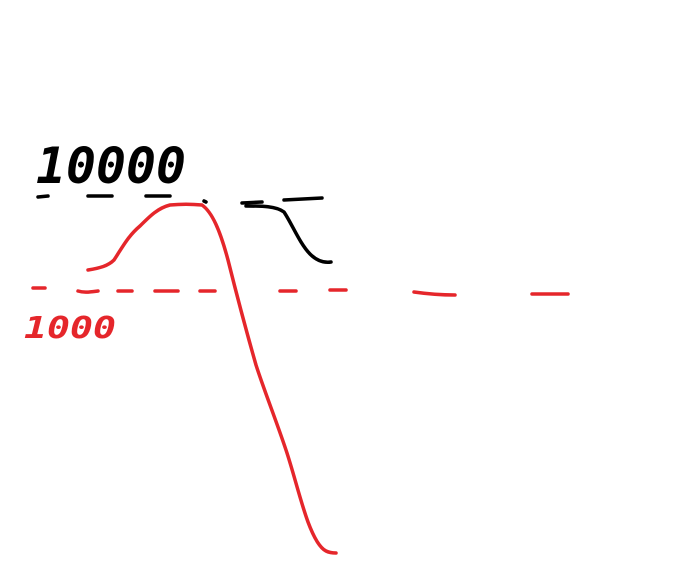 This screenshot has height=564, width=696. I want to click on black-curve, so click(288, 234).